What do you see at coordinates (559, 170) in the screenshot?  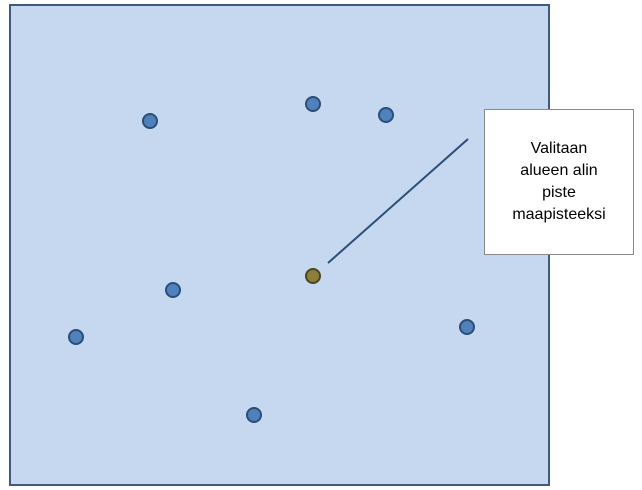 I see `callout-line-2: alueen alin` at bounding box center [559, 170].